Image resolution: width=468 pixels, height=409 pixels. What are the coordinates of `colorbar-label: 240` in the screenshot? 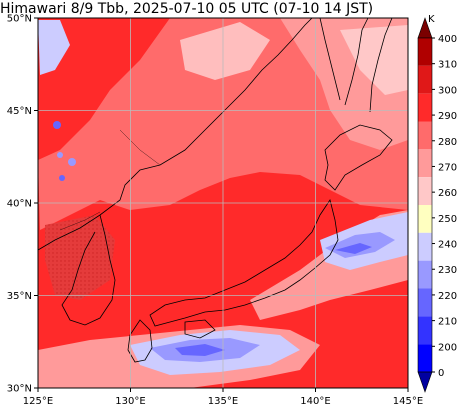 It's located at (447, 245).